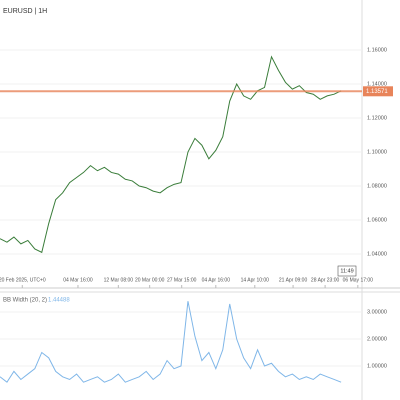 Image resolution: width=400 pixels, height=400 pixels. I want to click on current-price-label: 1.13571, so click(377, 92).